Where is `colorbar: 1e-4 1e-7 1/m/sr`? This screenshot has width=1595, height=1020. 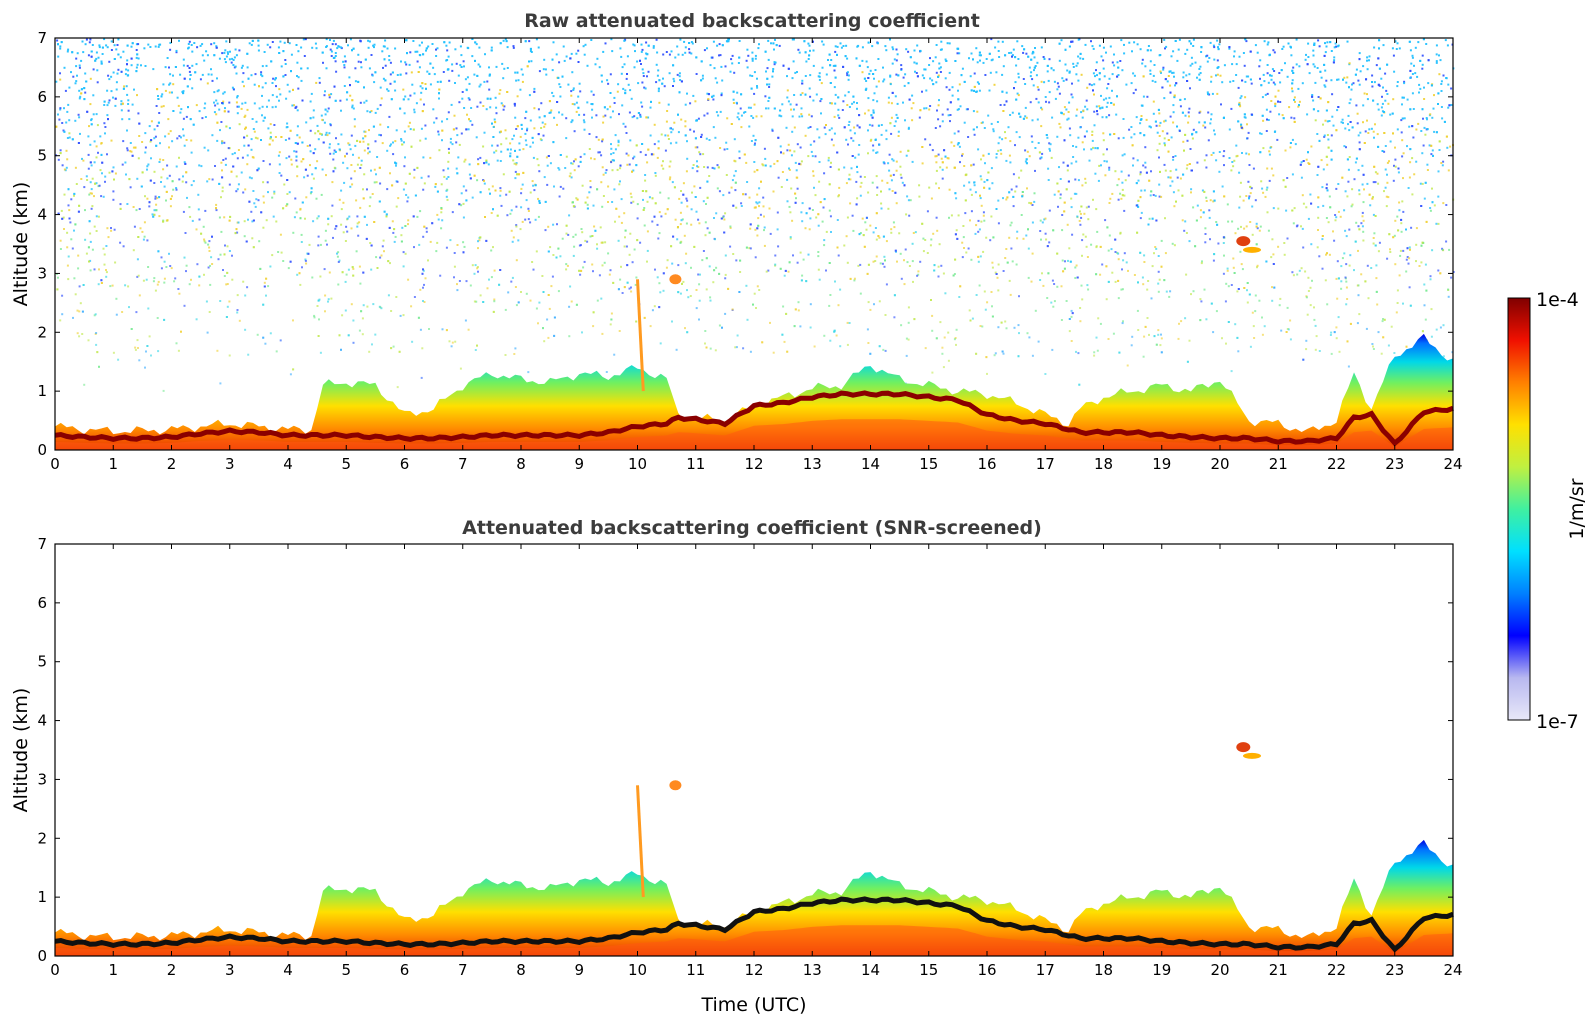 colorbar: 1e-4 1e-7 1/m/sr is located at coordinates (1547, 511).